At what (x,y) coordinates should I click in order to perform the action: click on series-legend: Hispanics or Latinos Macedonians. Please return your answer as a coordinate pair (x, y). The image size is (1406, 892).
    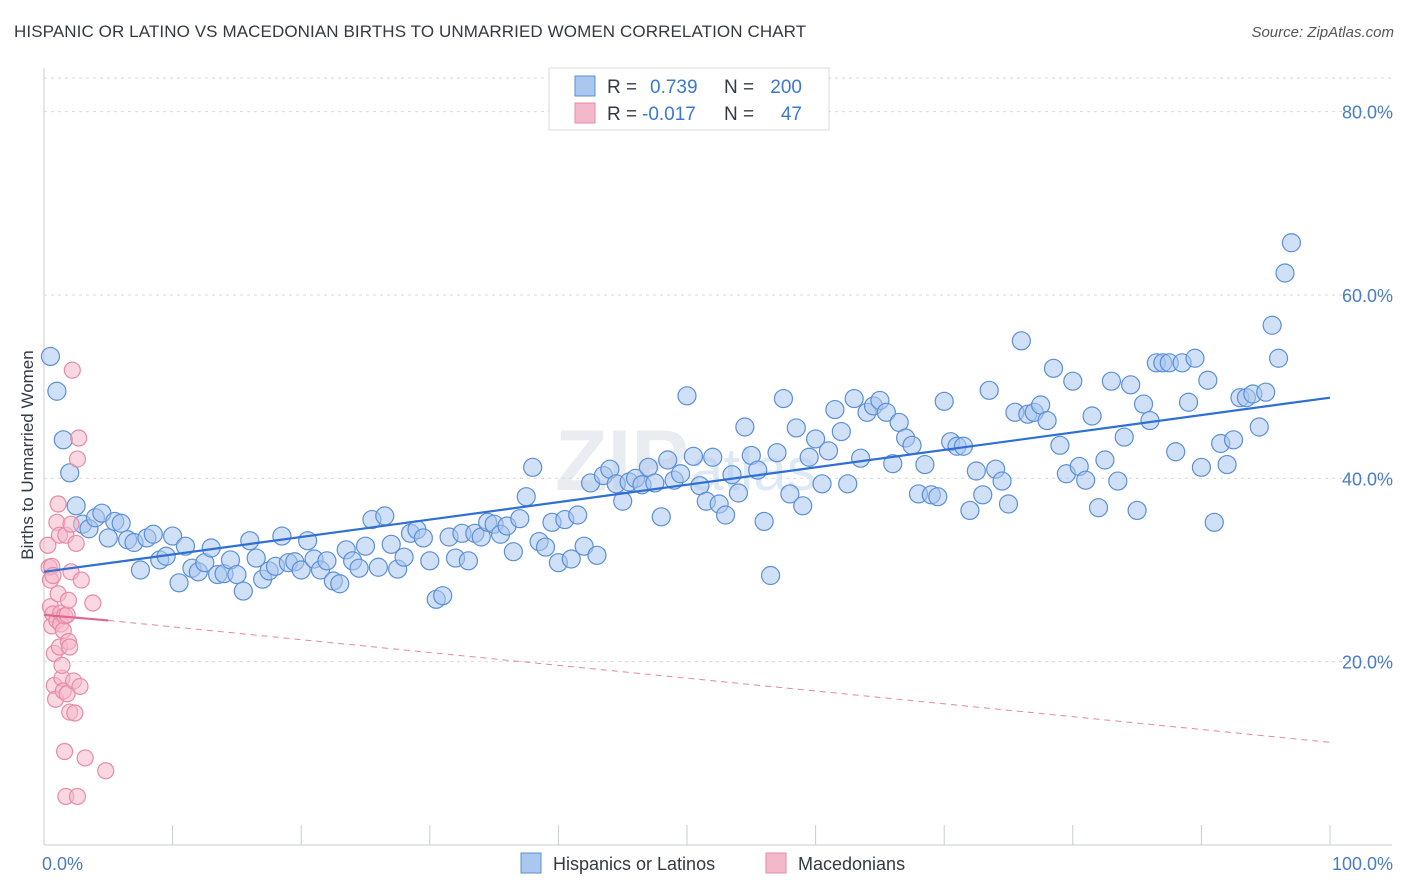
    Looking at the image, I should click on (712, 863).